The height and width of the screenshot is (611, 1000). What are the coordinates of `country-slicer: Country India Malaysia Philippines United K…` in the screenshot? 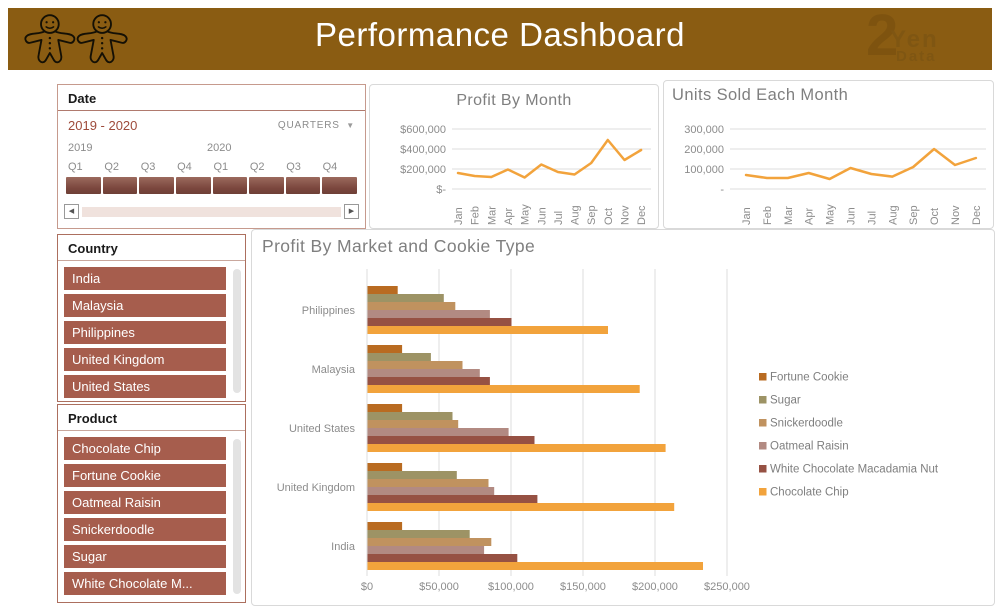 It's located at (151, 318).